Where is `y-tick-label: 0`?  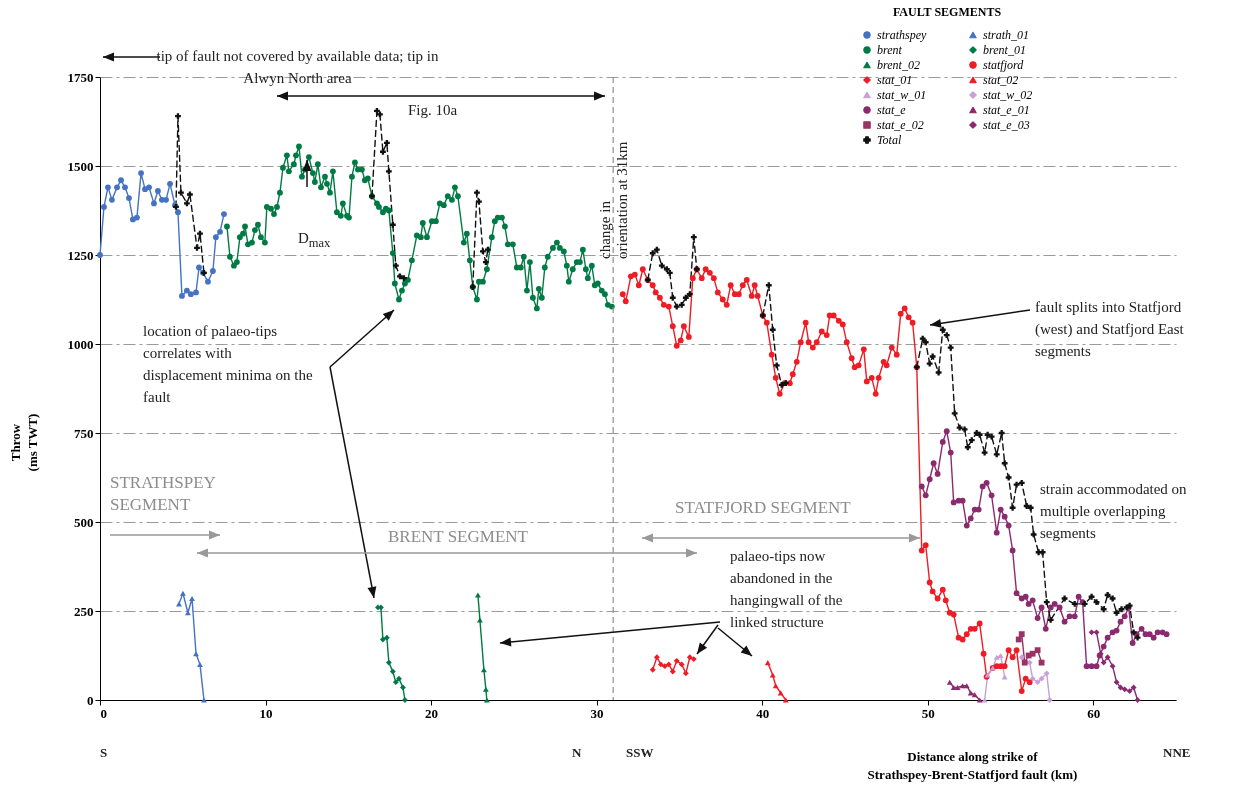
y-tick-label: 0 is located at coordinates (90, 700).